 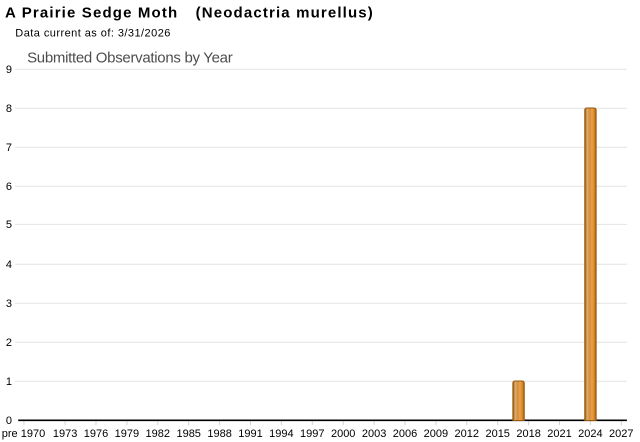 I want to click on svg-text: 1973, so click(x=65, y=434).